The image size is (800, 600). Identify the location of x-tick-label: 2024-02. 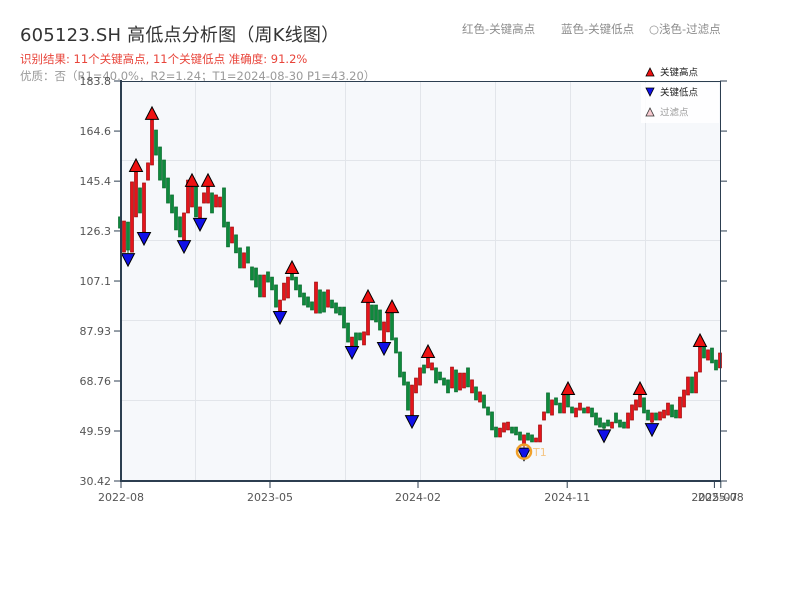
(418, 497).